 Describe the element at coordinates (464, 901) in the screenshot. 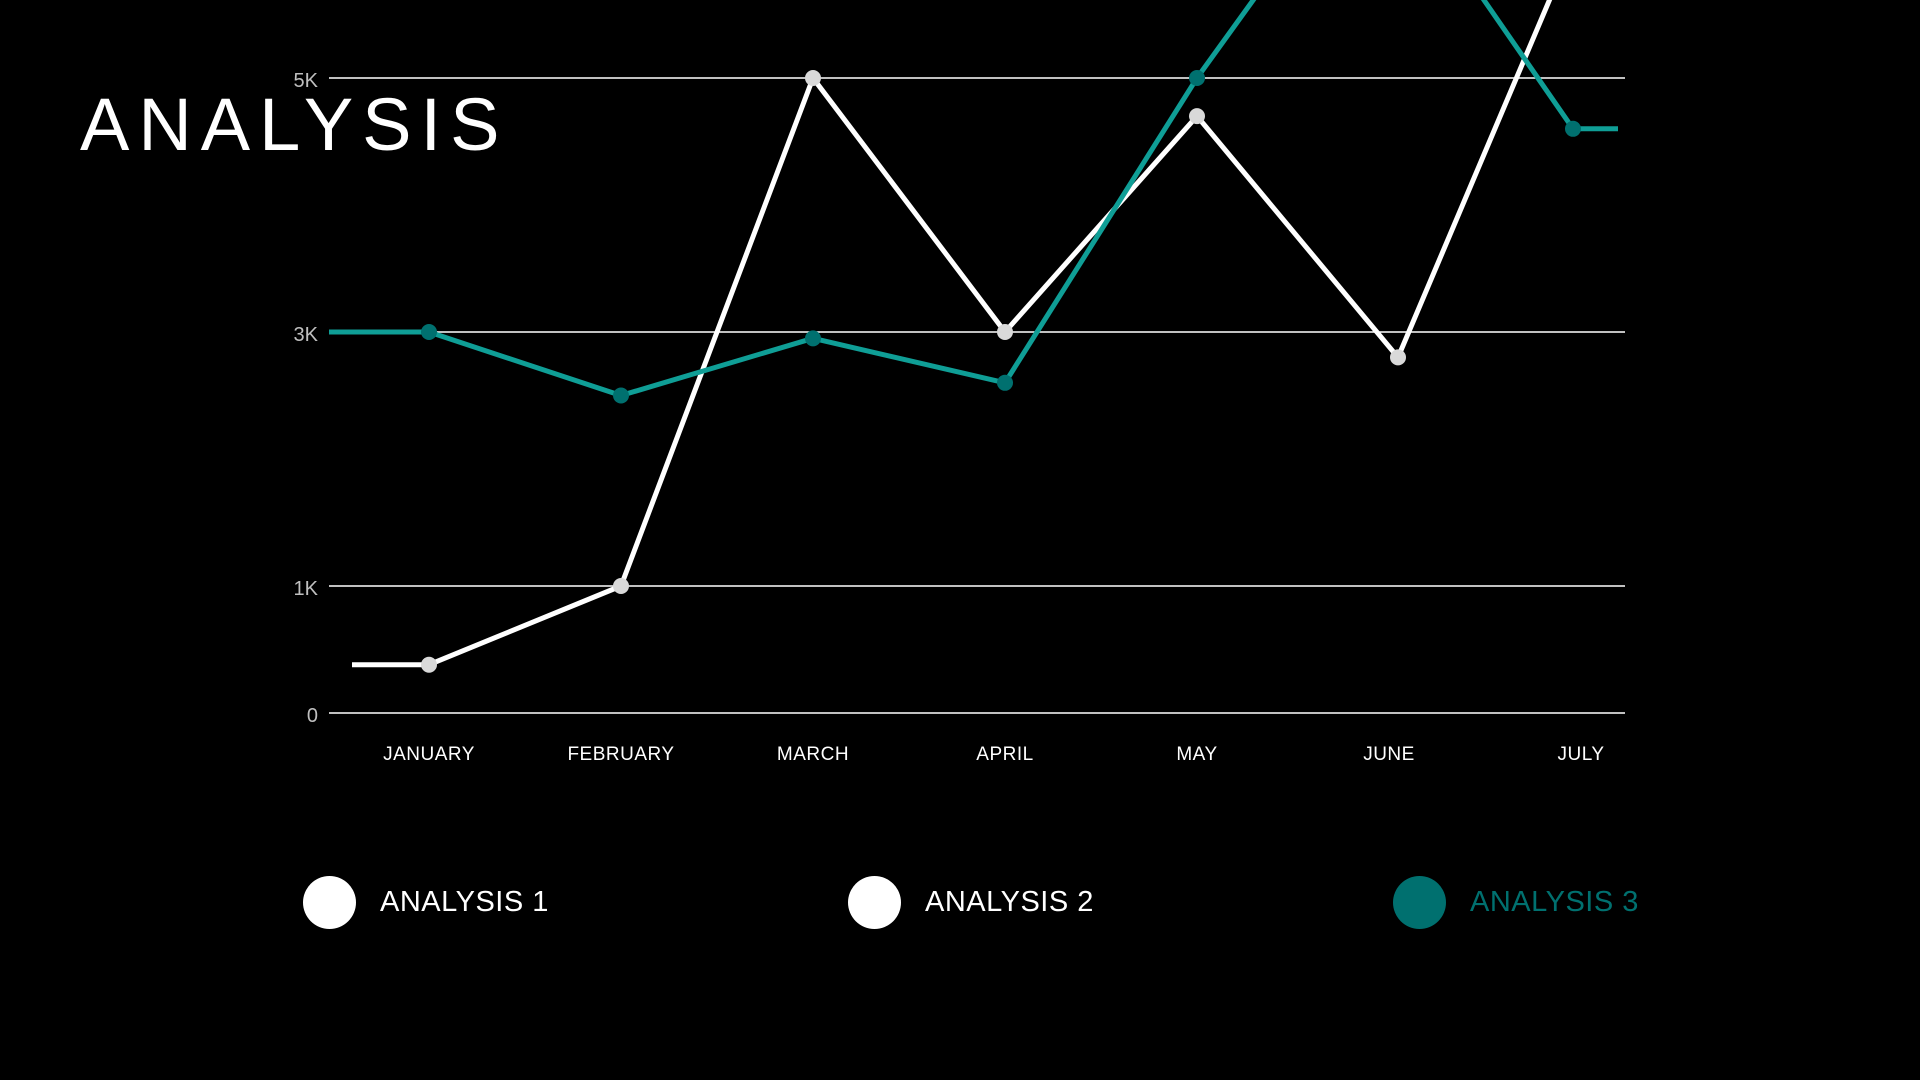

I see `legend-label-analysis-1: ANALYSIS 1` at that location.